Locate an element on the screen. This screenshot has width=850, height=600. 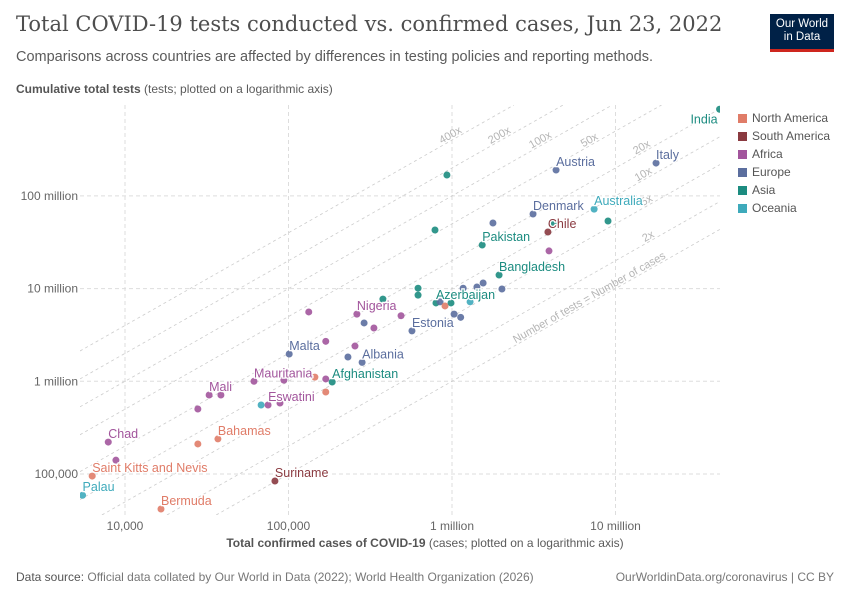
x-tick-label: 10,000 is located at coordinates (125, 526).